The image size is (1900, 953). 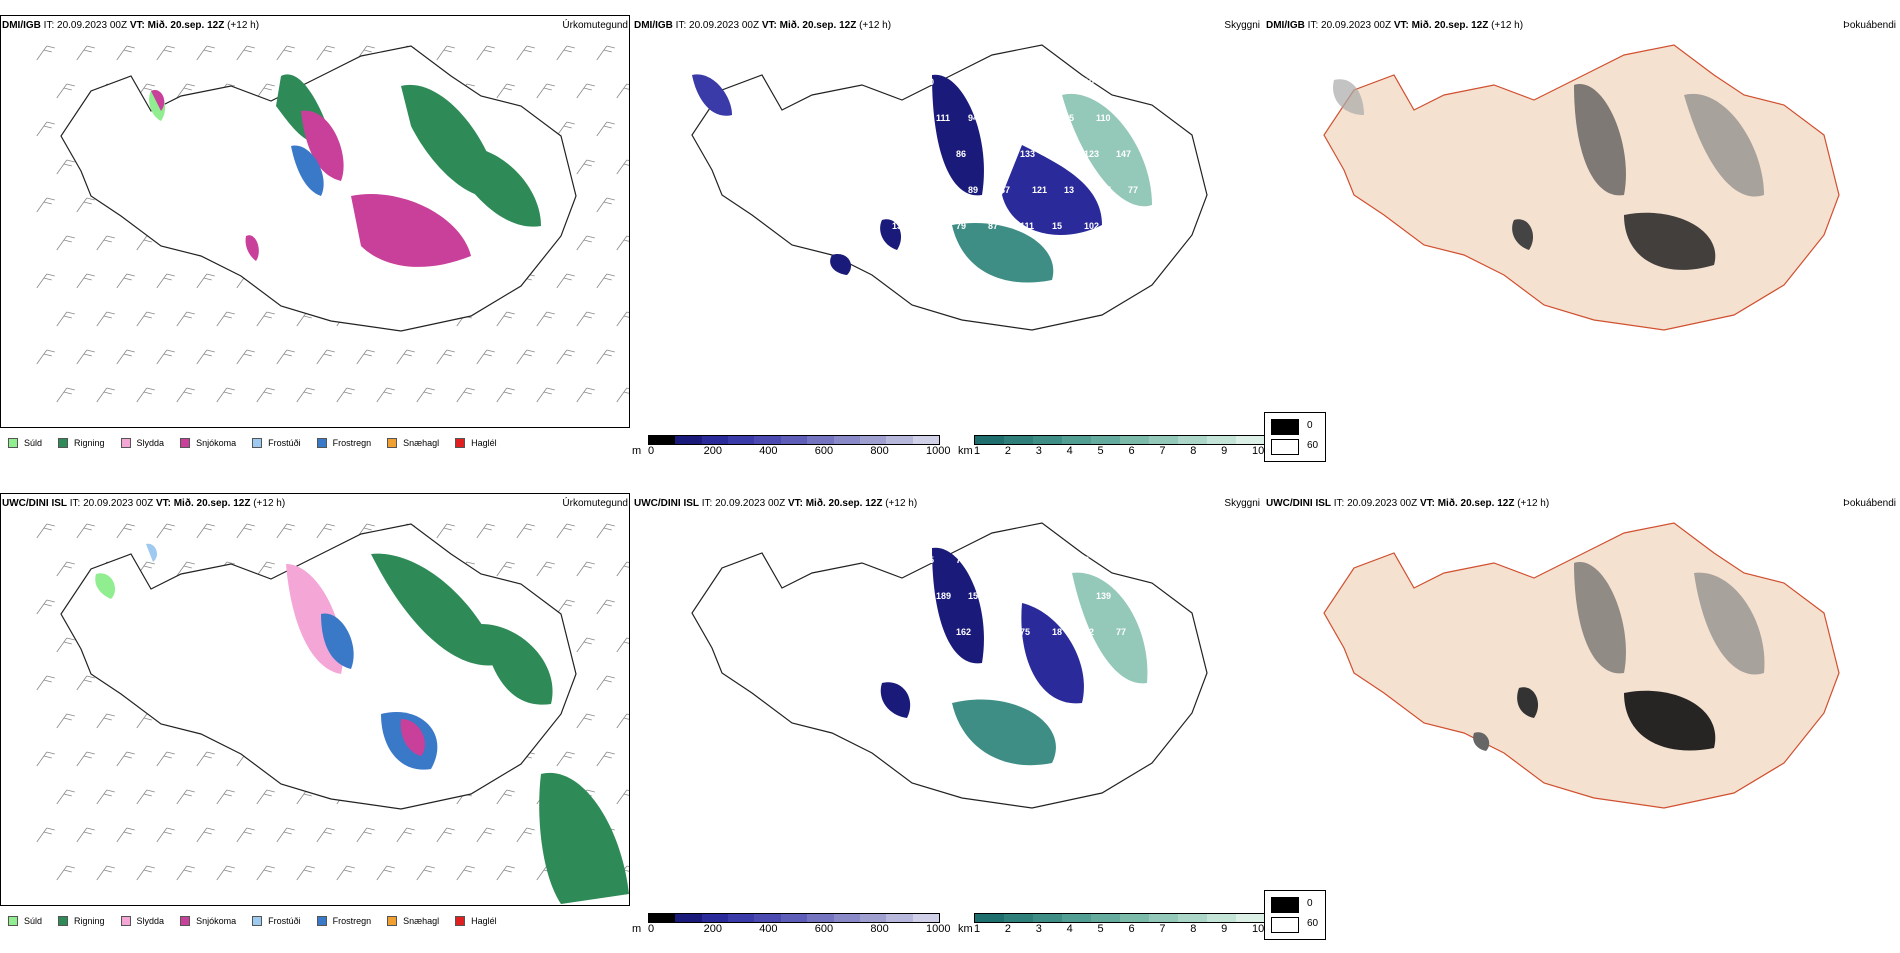 I want to click on colorbar-tick: 4, so click(x=1069, y=929).